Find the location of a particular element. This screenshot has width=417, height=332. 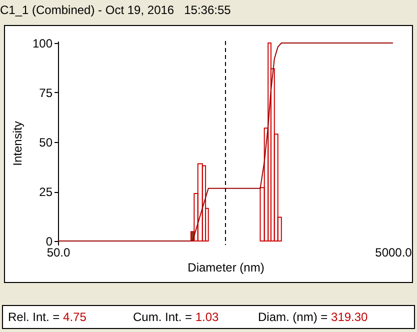

y-axis-title: Intensity is located at coordinates (17, 143).